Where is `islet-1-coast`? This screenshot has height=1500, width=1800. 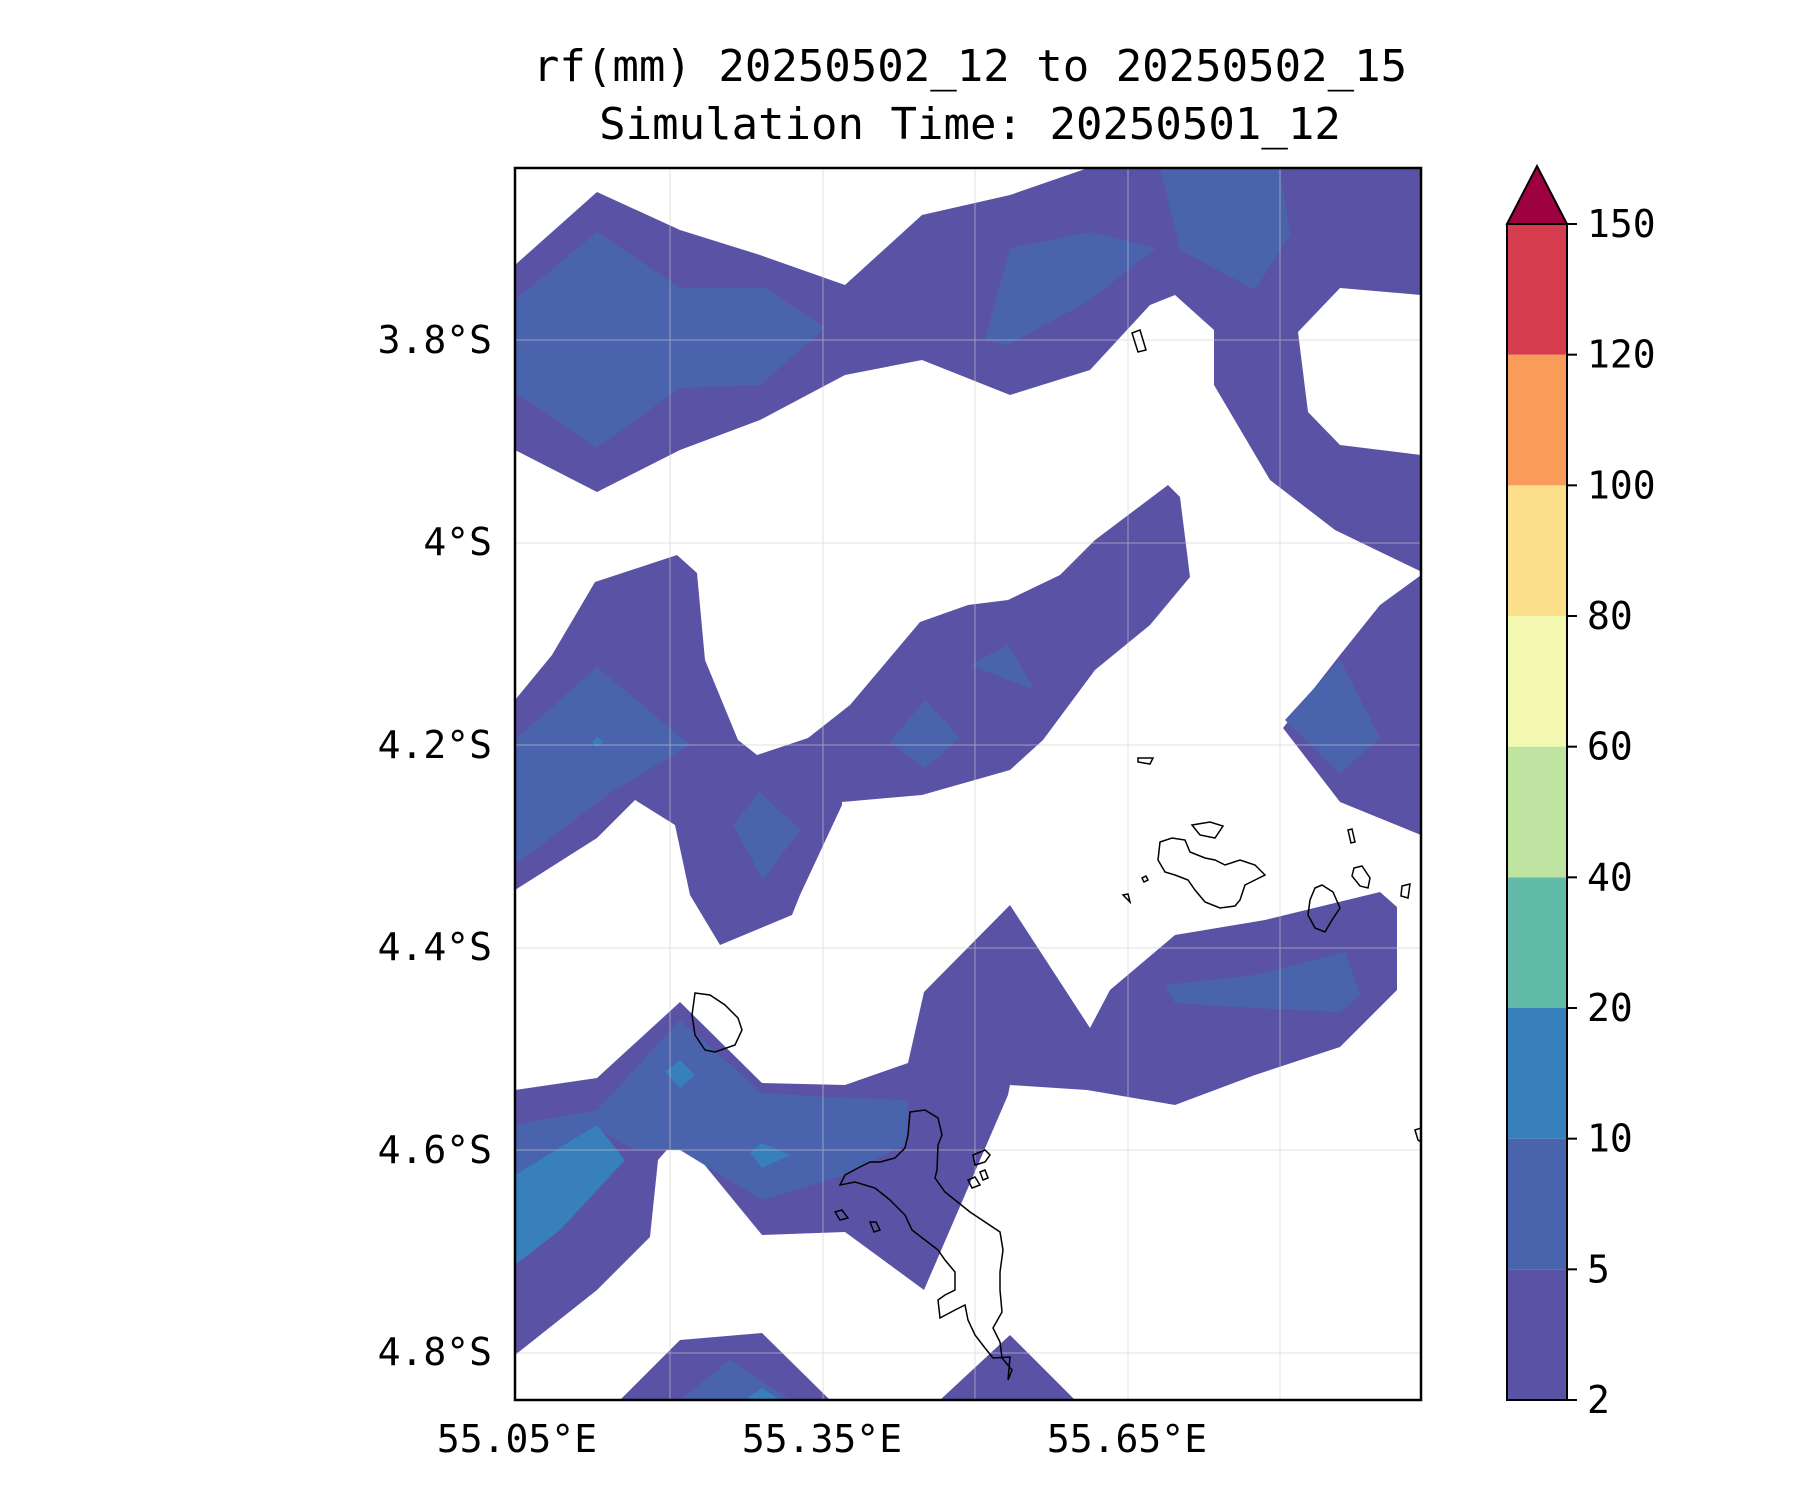
islet-1-coast is located at coordinates (1405, 891).